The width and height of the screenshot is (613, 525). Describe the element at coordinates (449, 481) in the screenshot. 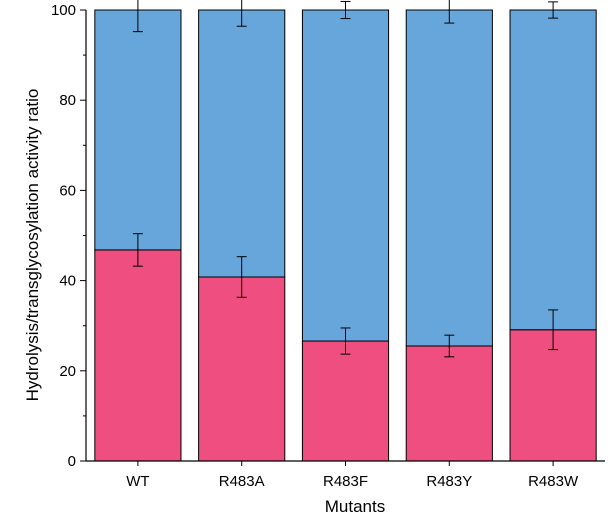

I see `x-tick-label-r483y: R483Y` at that location.